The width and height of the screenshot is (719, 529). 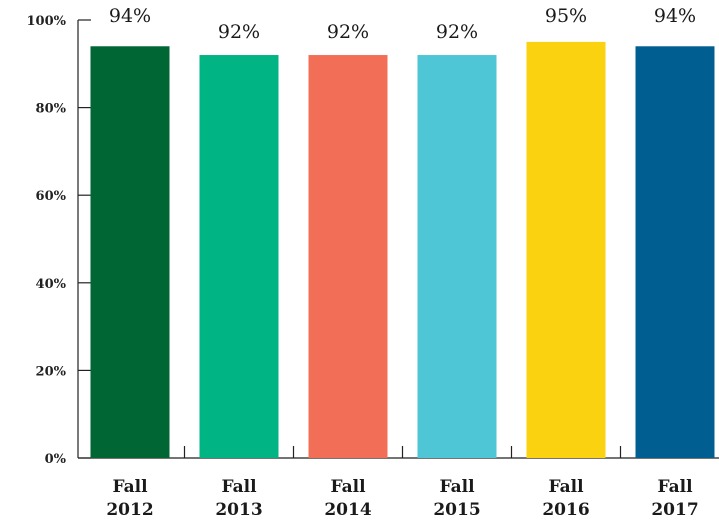 I want to click on x-tick-label: Fall 2015, so click(x=456, y=498).